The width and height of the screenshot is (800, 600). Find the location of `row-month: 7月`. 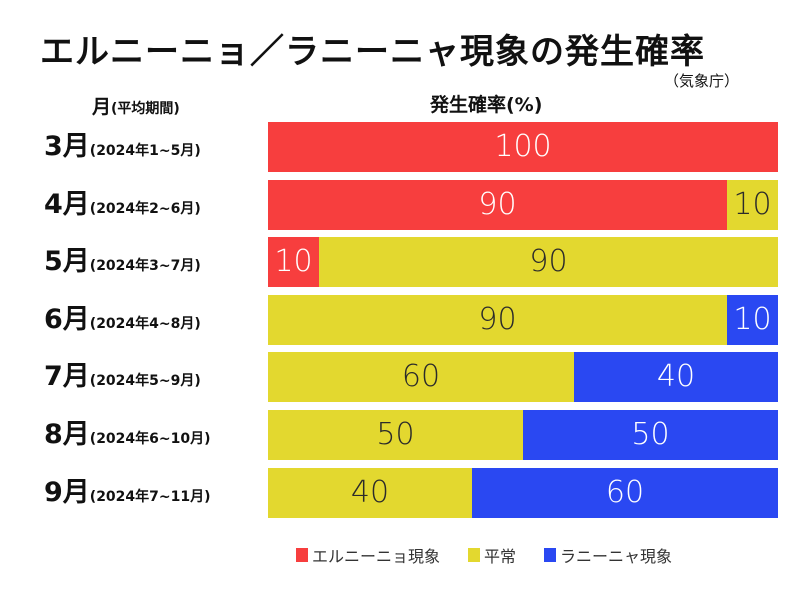

row-month: 7月 is located at coordinates (67, 377).